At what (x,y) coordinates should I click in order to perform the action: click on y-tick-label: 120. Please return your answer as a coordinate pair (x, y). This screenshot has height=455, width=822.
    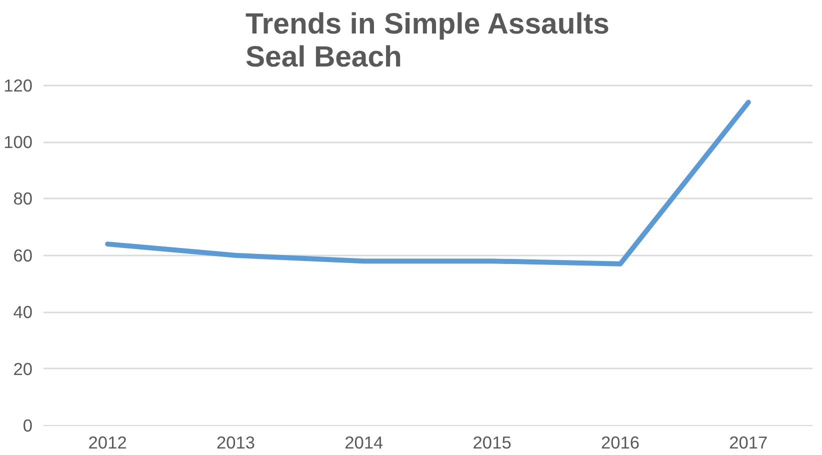
    Looking at the image, I should click on (18, 85).